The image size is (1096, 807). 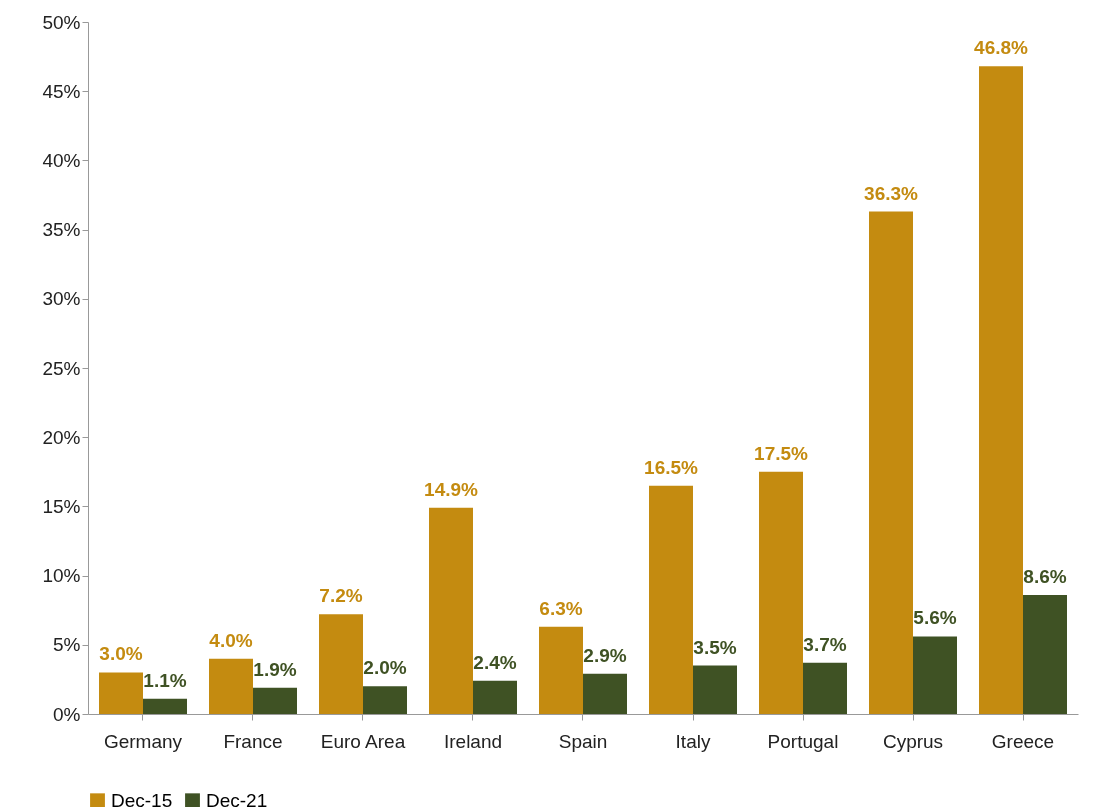 What do you see at coordinates (61, 160) in the screenshot?
I see `y-tick-label: 40%` at bounding box center [61, 160].